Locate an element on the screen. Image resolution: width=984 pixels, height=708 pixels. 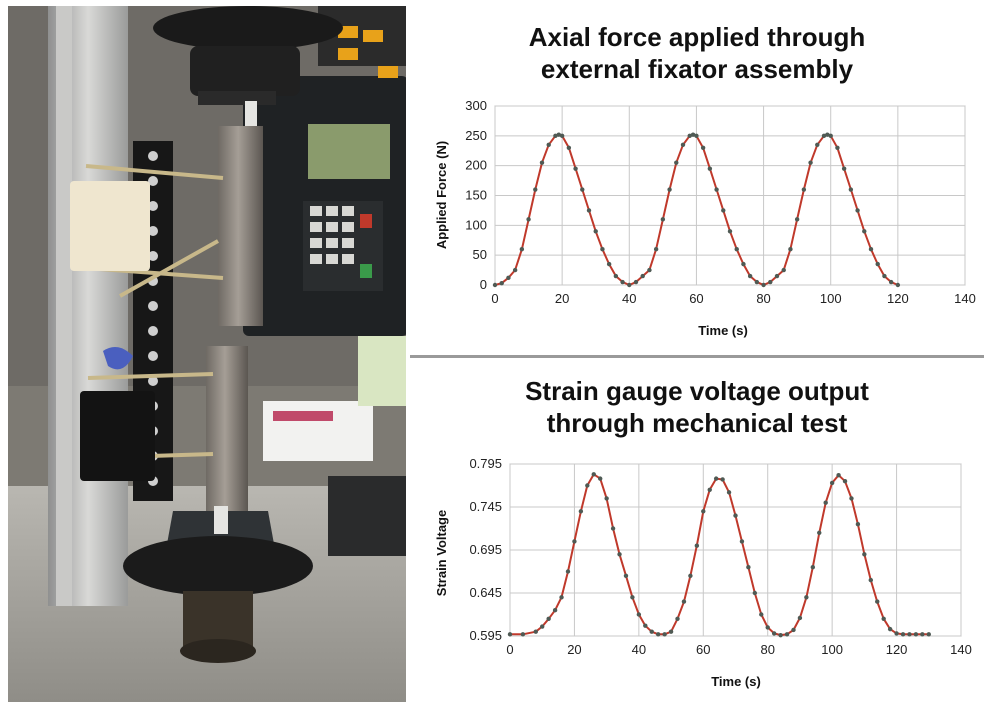
strain-chart-title-line-1: Strain gauge voltage output is located at coordinates (697, 391).